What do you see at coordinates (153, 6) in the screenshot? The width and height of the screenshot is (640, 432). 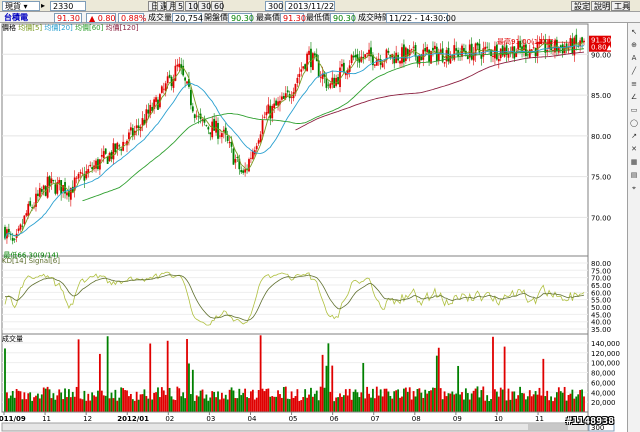 I see `period-button-day: 日` at bounding box center [153, 6].